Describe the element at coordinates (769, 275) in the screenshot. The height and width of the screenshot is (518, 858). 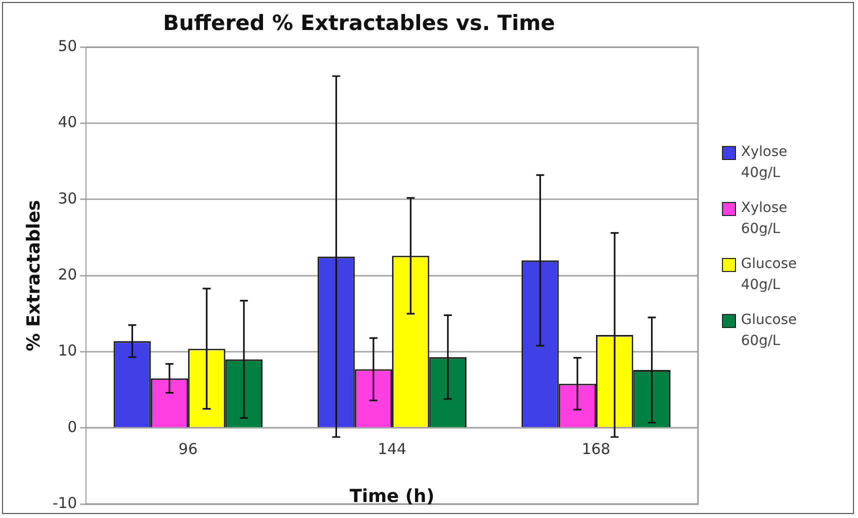
I see `legend-label: Glucose 40g/L` at that location.